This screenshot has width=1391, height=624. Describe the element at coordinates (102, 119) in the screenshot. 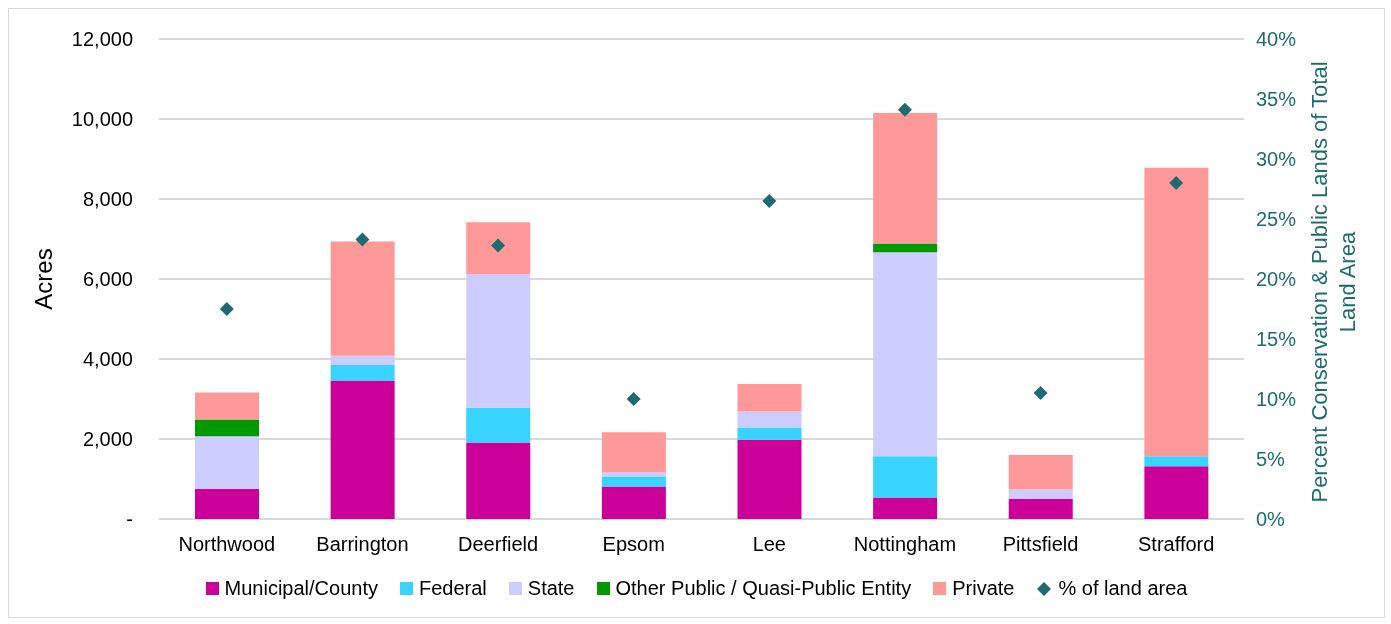

I see `y-tick-label: 10,000` at that location.